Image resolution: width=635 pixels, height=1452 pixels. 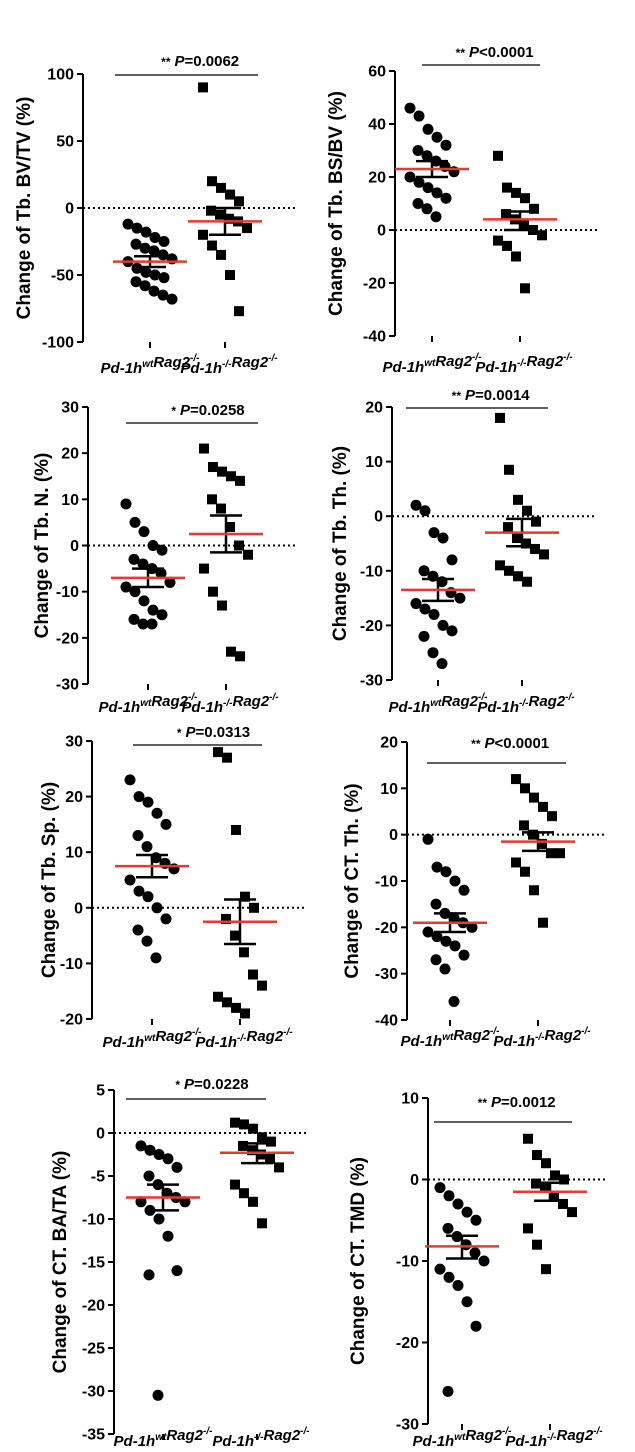 What do you see at coordinates (177, 1085) in the screenshot?
I see `significance-stars: *` at bounding box center [177, 1085].